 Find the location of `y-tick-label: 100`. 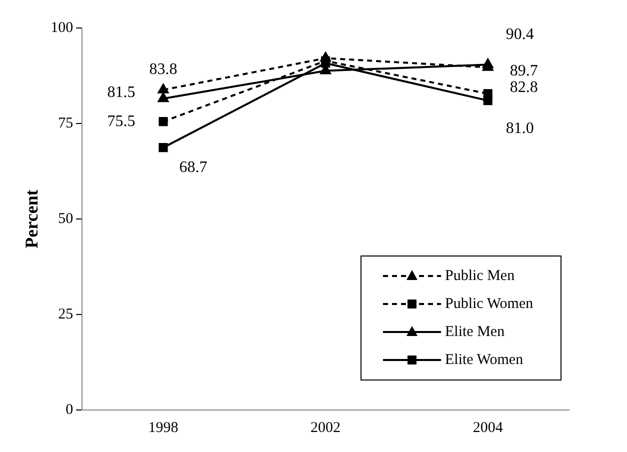

y-tick-label: 100 is located at coordinates (62, 28).